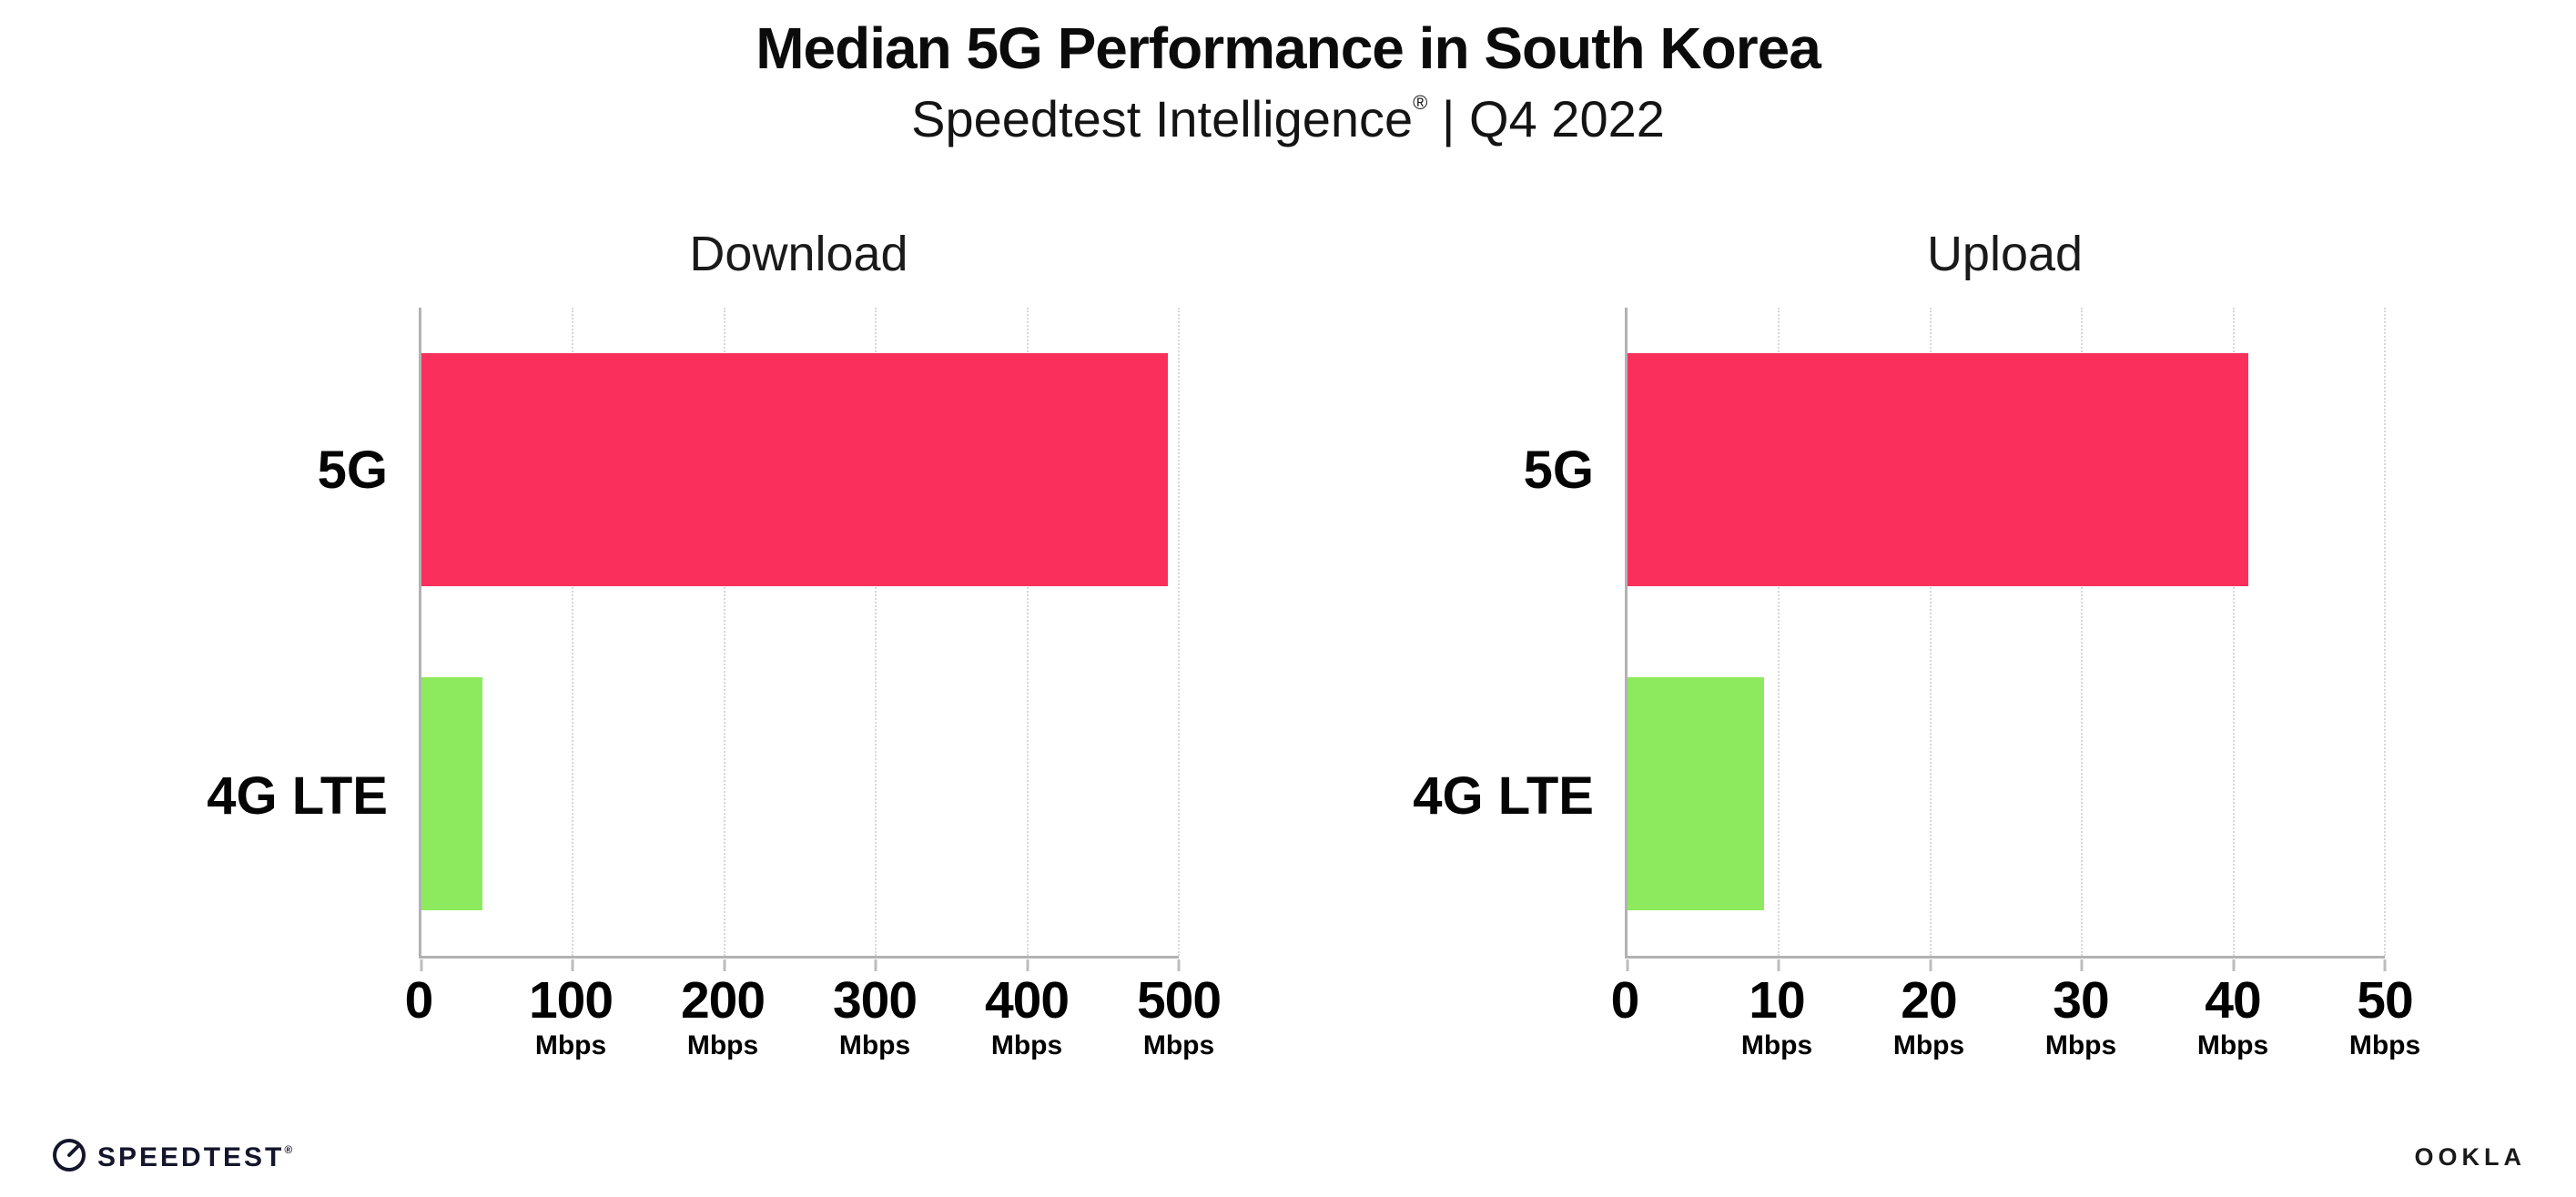 This screenshot has height=1197, width=2576. I want to click on speedtest-logo: SPEEDTEST®, so click(171, 1157).